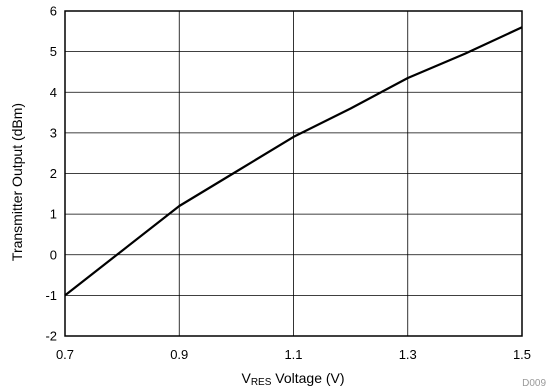 The image size is (546, 389). Describe the element at coordinates (307, 378) in the screenshot. I see `x-axis-title-rest: Voltage (V)` at that location.